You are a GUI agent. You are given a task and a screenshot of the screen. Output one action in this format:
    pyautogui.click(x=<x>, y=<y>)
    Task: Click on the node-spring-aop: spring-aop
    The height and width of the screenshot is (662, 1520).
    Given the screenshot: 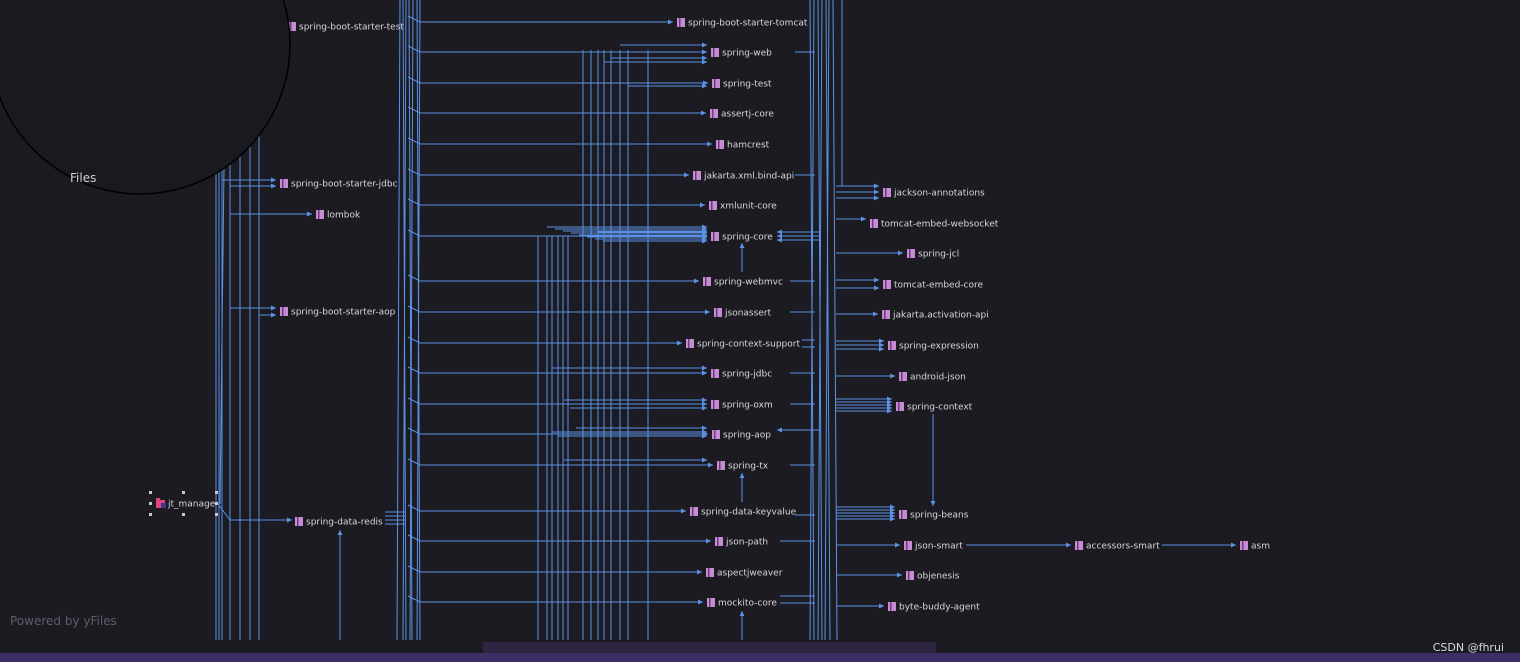 What is the action you would take?
    pyautogui.click(x=741, y=435)
    